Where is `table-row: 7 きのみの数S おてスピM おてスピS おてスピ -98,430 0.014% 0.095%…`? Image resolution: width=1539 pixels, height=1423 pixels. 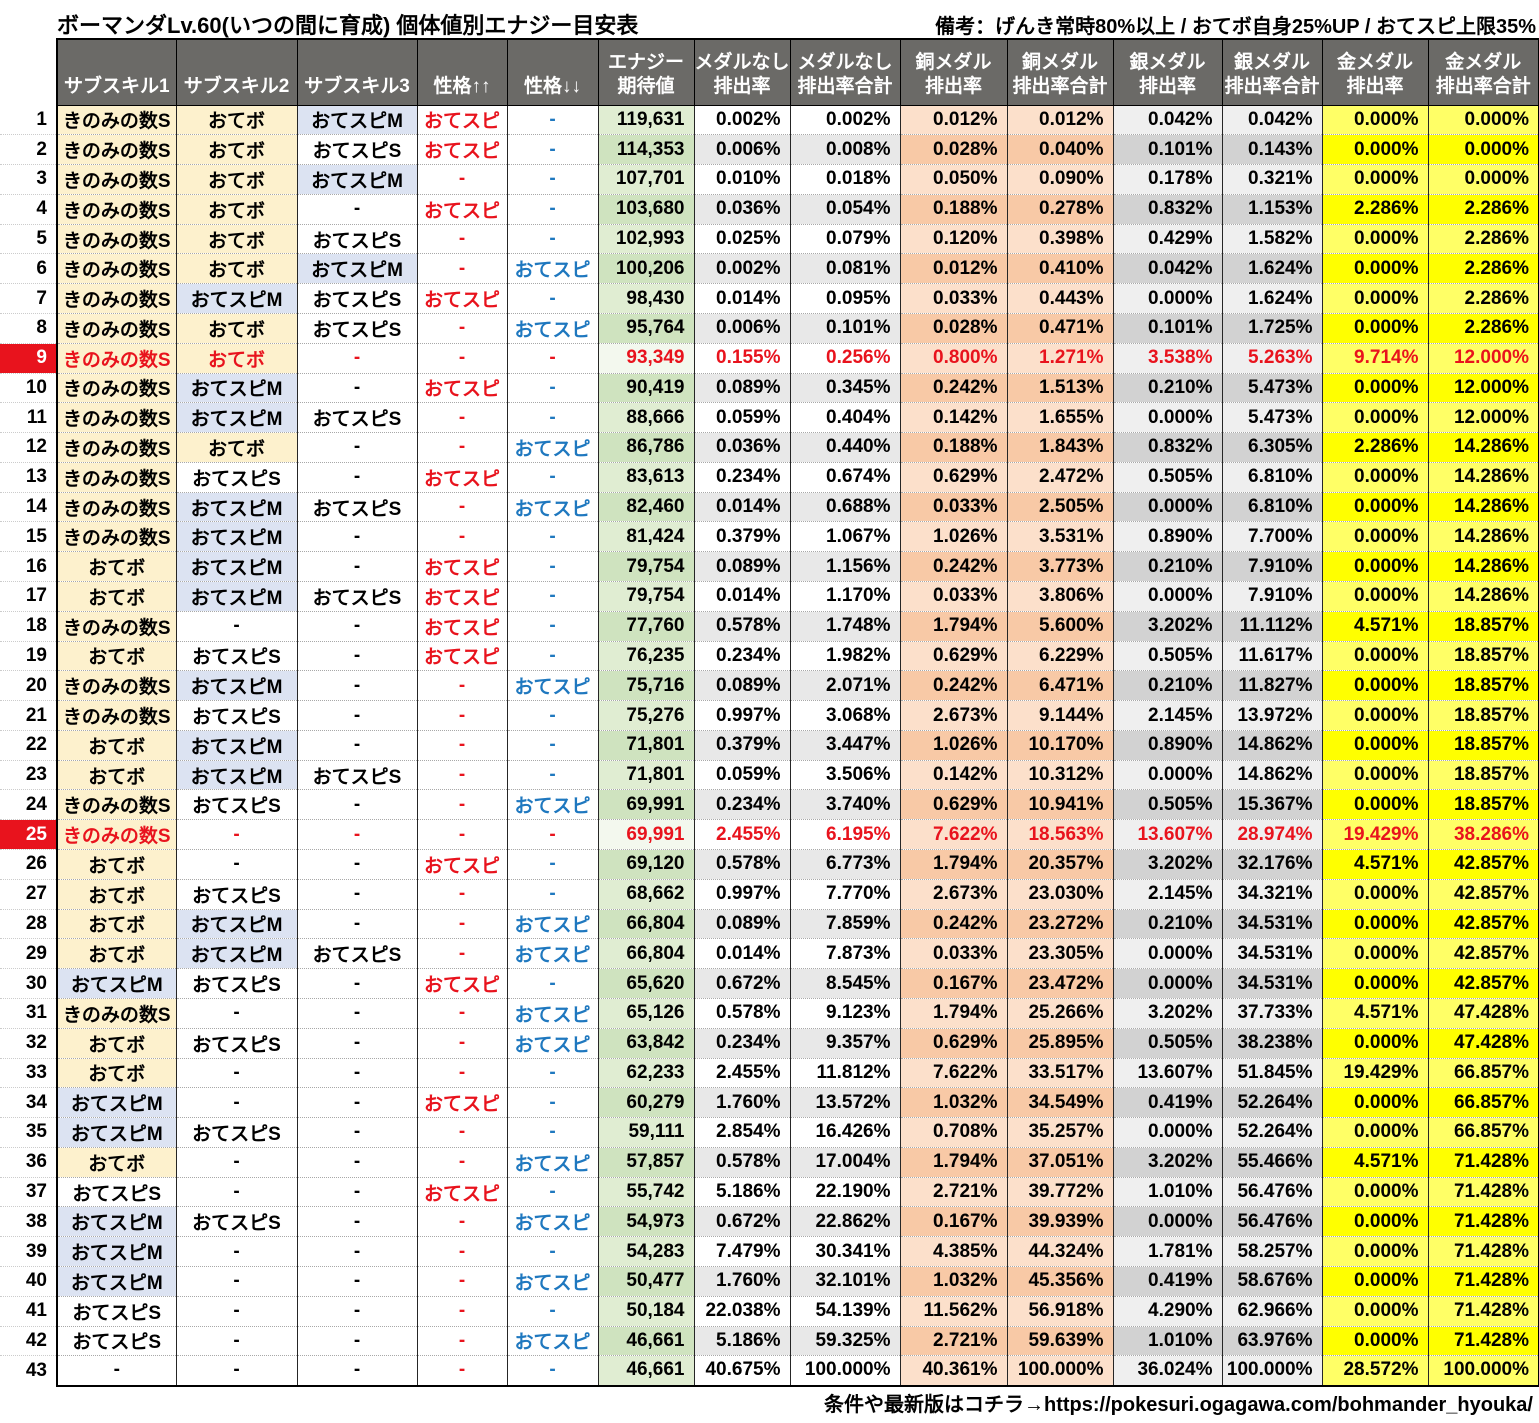 table-row: 7 きのみの数S おてスピM おてスピS おてスピ -98,430 0.014% 0.095%… is located at coordinates (769, 298).